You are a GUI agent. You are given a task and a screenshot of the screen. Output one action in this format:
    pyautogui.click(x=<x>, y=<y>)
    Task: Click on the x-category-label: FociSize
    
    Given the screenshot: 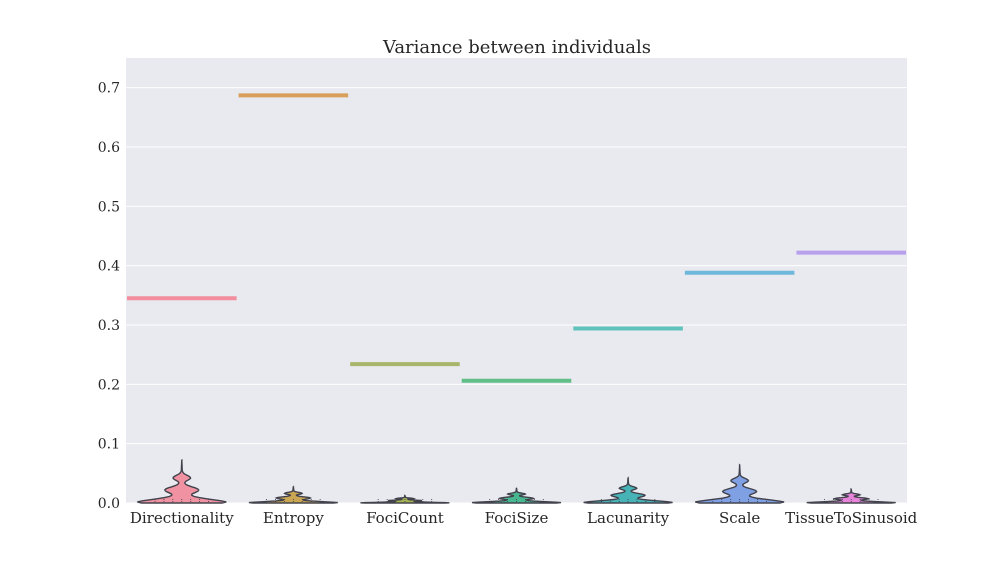 What is the action you would take?
    pyautogui.click(x=517, y=518)
    